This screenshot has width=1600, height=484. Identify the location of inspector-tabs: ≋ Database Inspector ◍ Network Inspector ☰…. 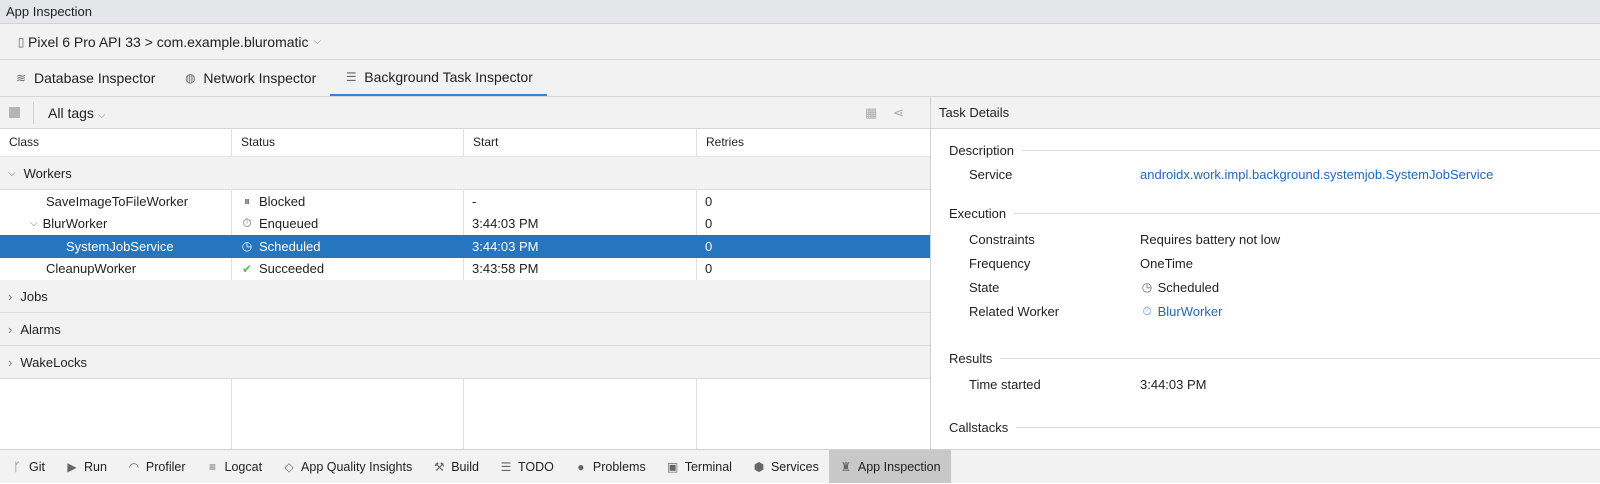
(800, 78).